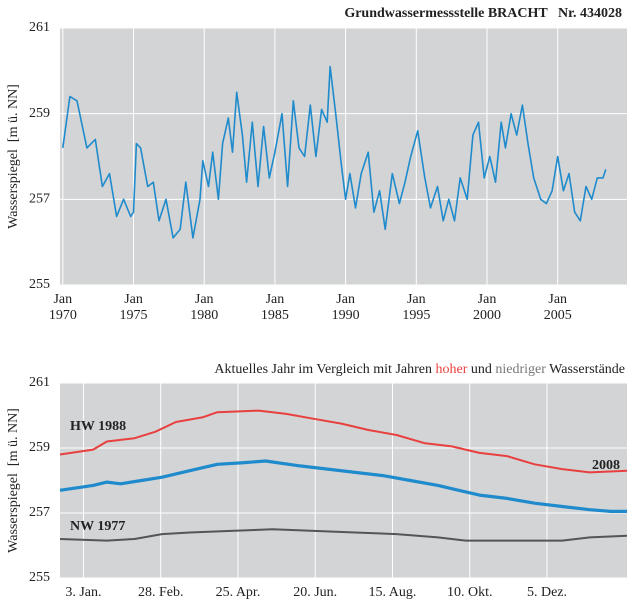 This screenshot has width=627, height=605. I want to click on x-tick-label: 1975, so click(134, 315).